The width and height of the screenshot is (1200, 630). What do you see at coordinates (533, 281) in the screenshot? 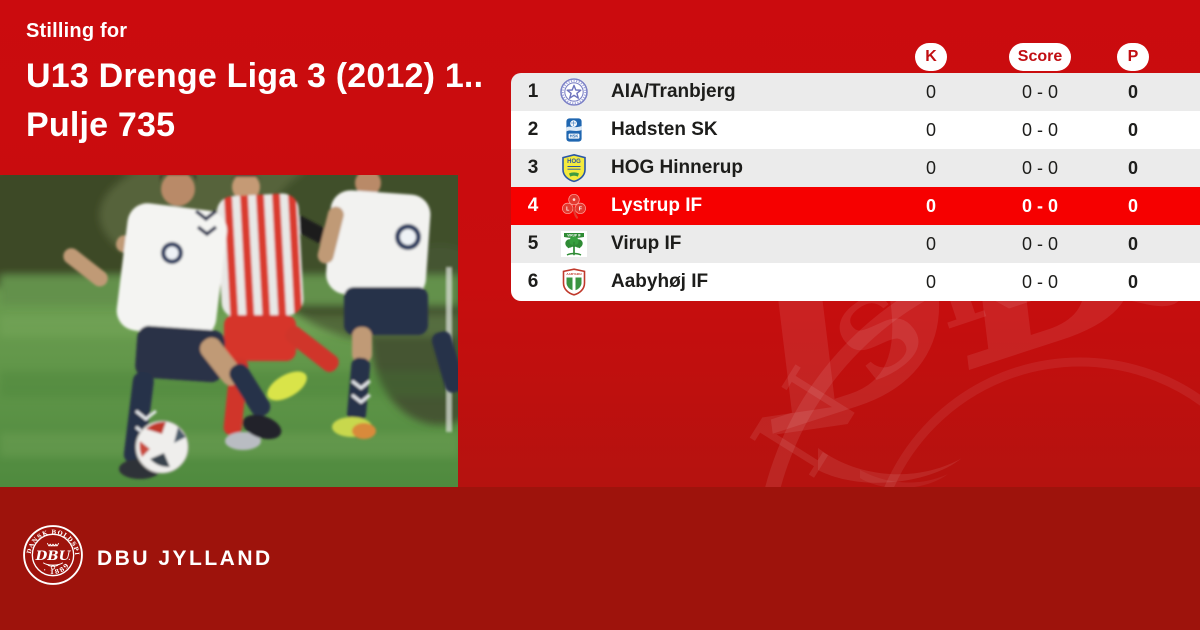
I see `rank: 6` at bounding box center [533, 281].